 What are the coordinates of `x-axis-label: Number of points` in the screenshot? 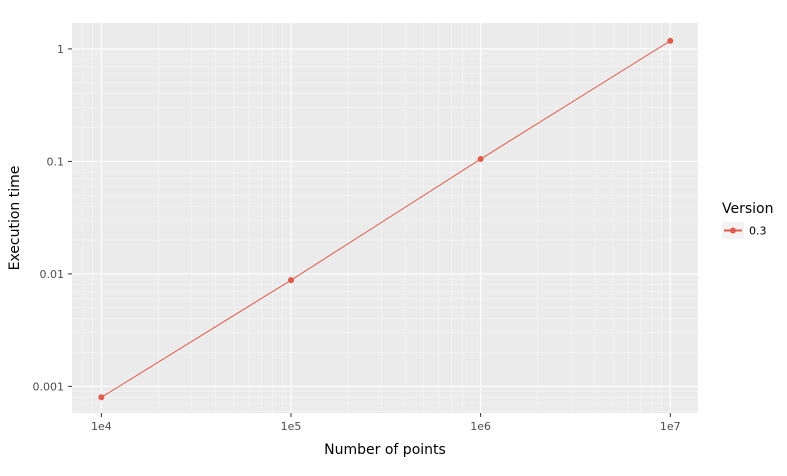 It's located at (385, 450).